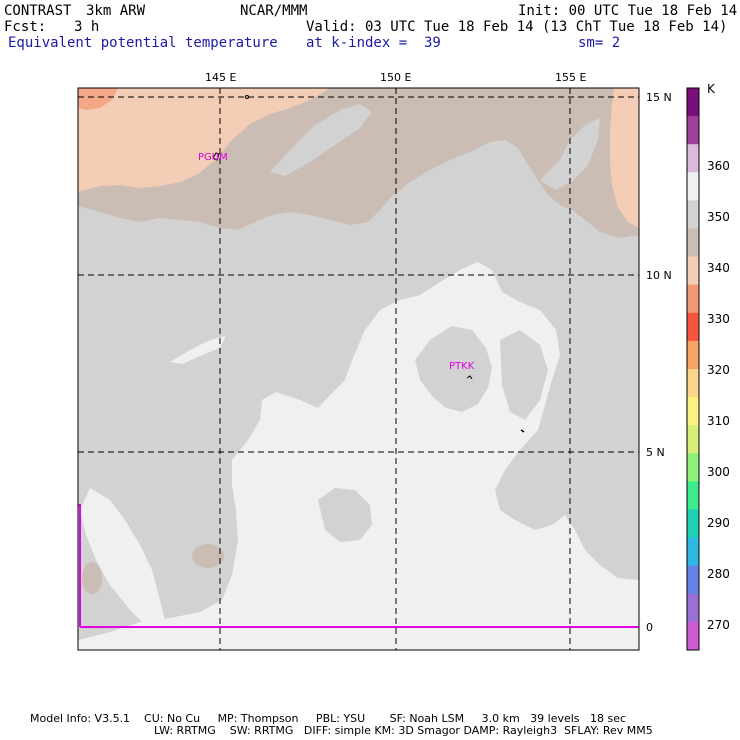 The image size is (740, 740). What do you see at coordinates (143, 43) in the screenshot?
I see `field-name: Equivalent potential temperature` at bounding box center [143, 43].